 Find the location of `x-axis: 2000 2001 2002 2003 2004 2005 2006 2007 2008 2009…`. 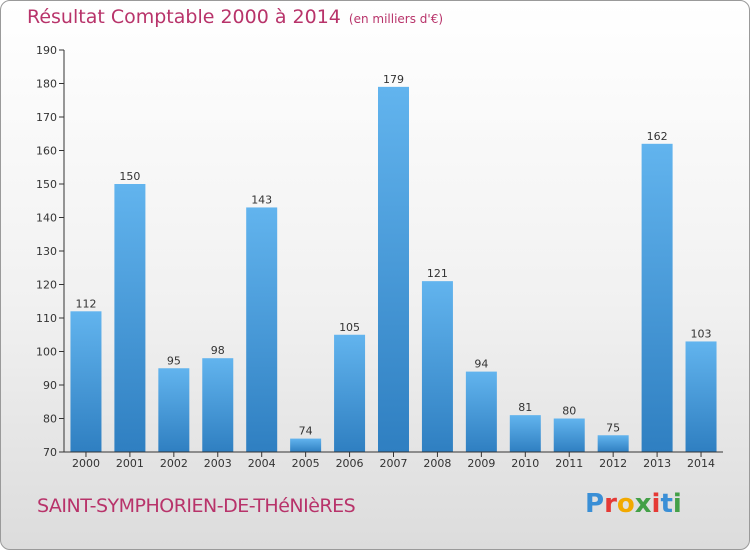

x-axis: 2000 2001 2002 2003 2004 2005 2006 2007 2008 2009… is located at coordinates (393, 460).